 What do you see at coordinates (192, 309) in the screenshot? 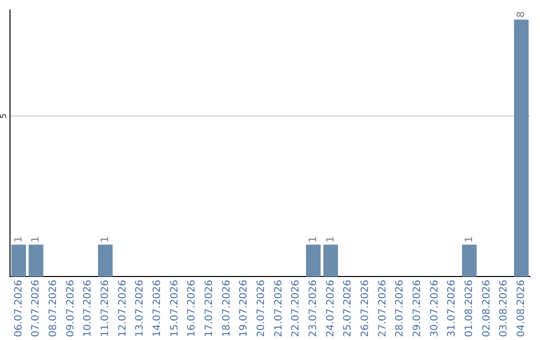
I see `x-tick-label: 16.07.2026` at bounding box center [192, 309].